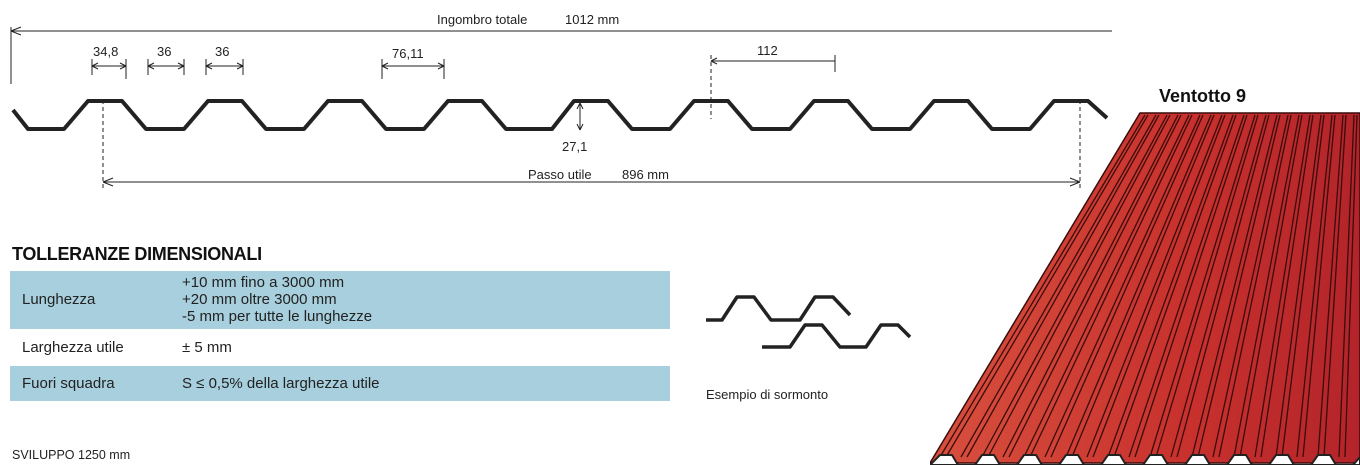 This screenshot has width=1360, height=465. What do you see at coordinates (482, 19) in the screenshot?
I see `overall-width-label: Ingombro totale` at bounding box center [482, 19].